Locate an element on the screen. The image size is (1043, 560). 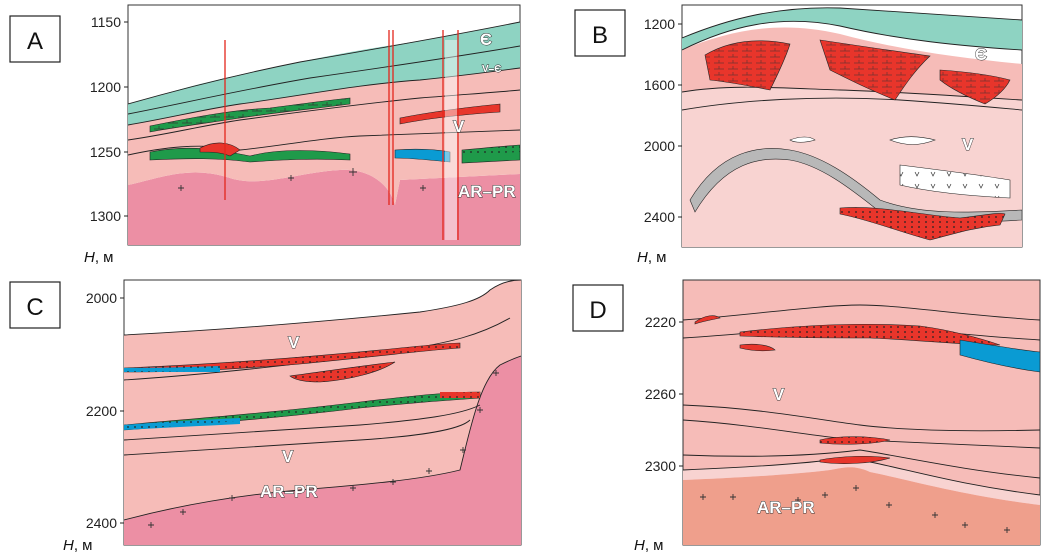
panel-c-depth-axis: 2000 2200 2400 H, м is located at coordinates (93, 422).